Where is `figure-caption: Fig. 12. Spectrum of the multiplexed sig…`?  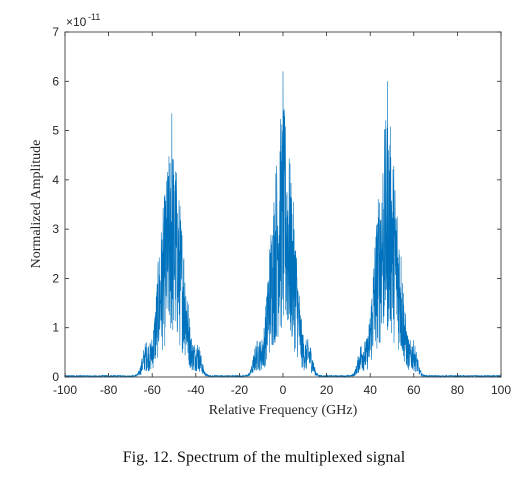
figure-caption: Fig. 12. Spectrum of the multiplexed sig… is located at coordinates (264, 457).